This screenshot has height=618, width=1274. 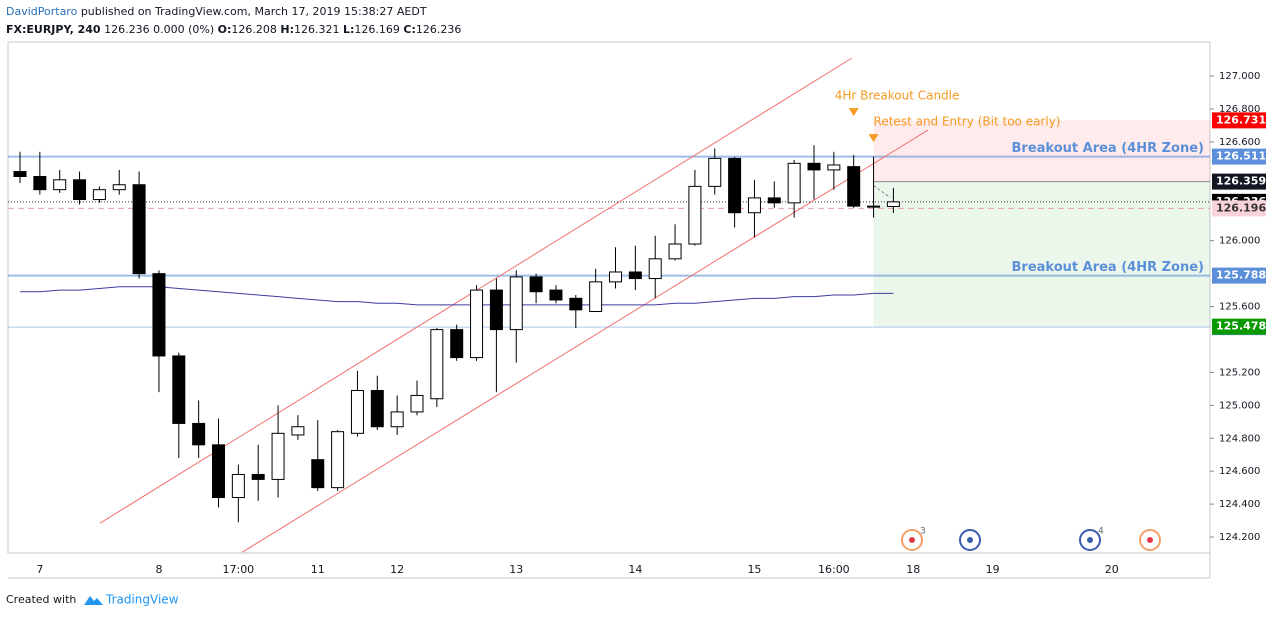 What do you see at coordinates (317, 29) in the screenshot?
I see `ohlc-value: 126.321` at bounding box center [317, 29].